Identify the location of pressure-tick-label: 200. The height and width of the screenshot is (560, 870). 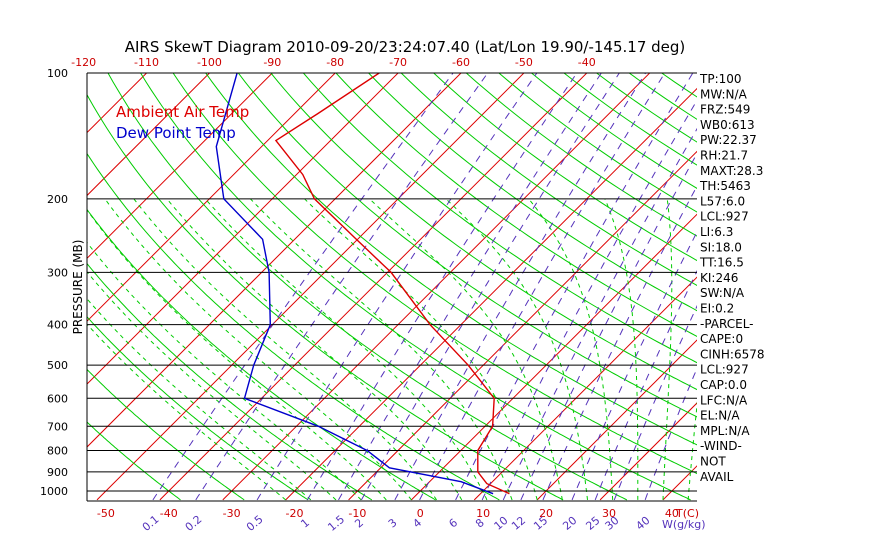
(57, 199).